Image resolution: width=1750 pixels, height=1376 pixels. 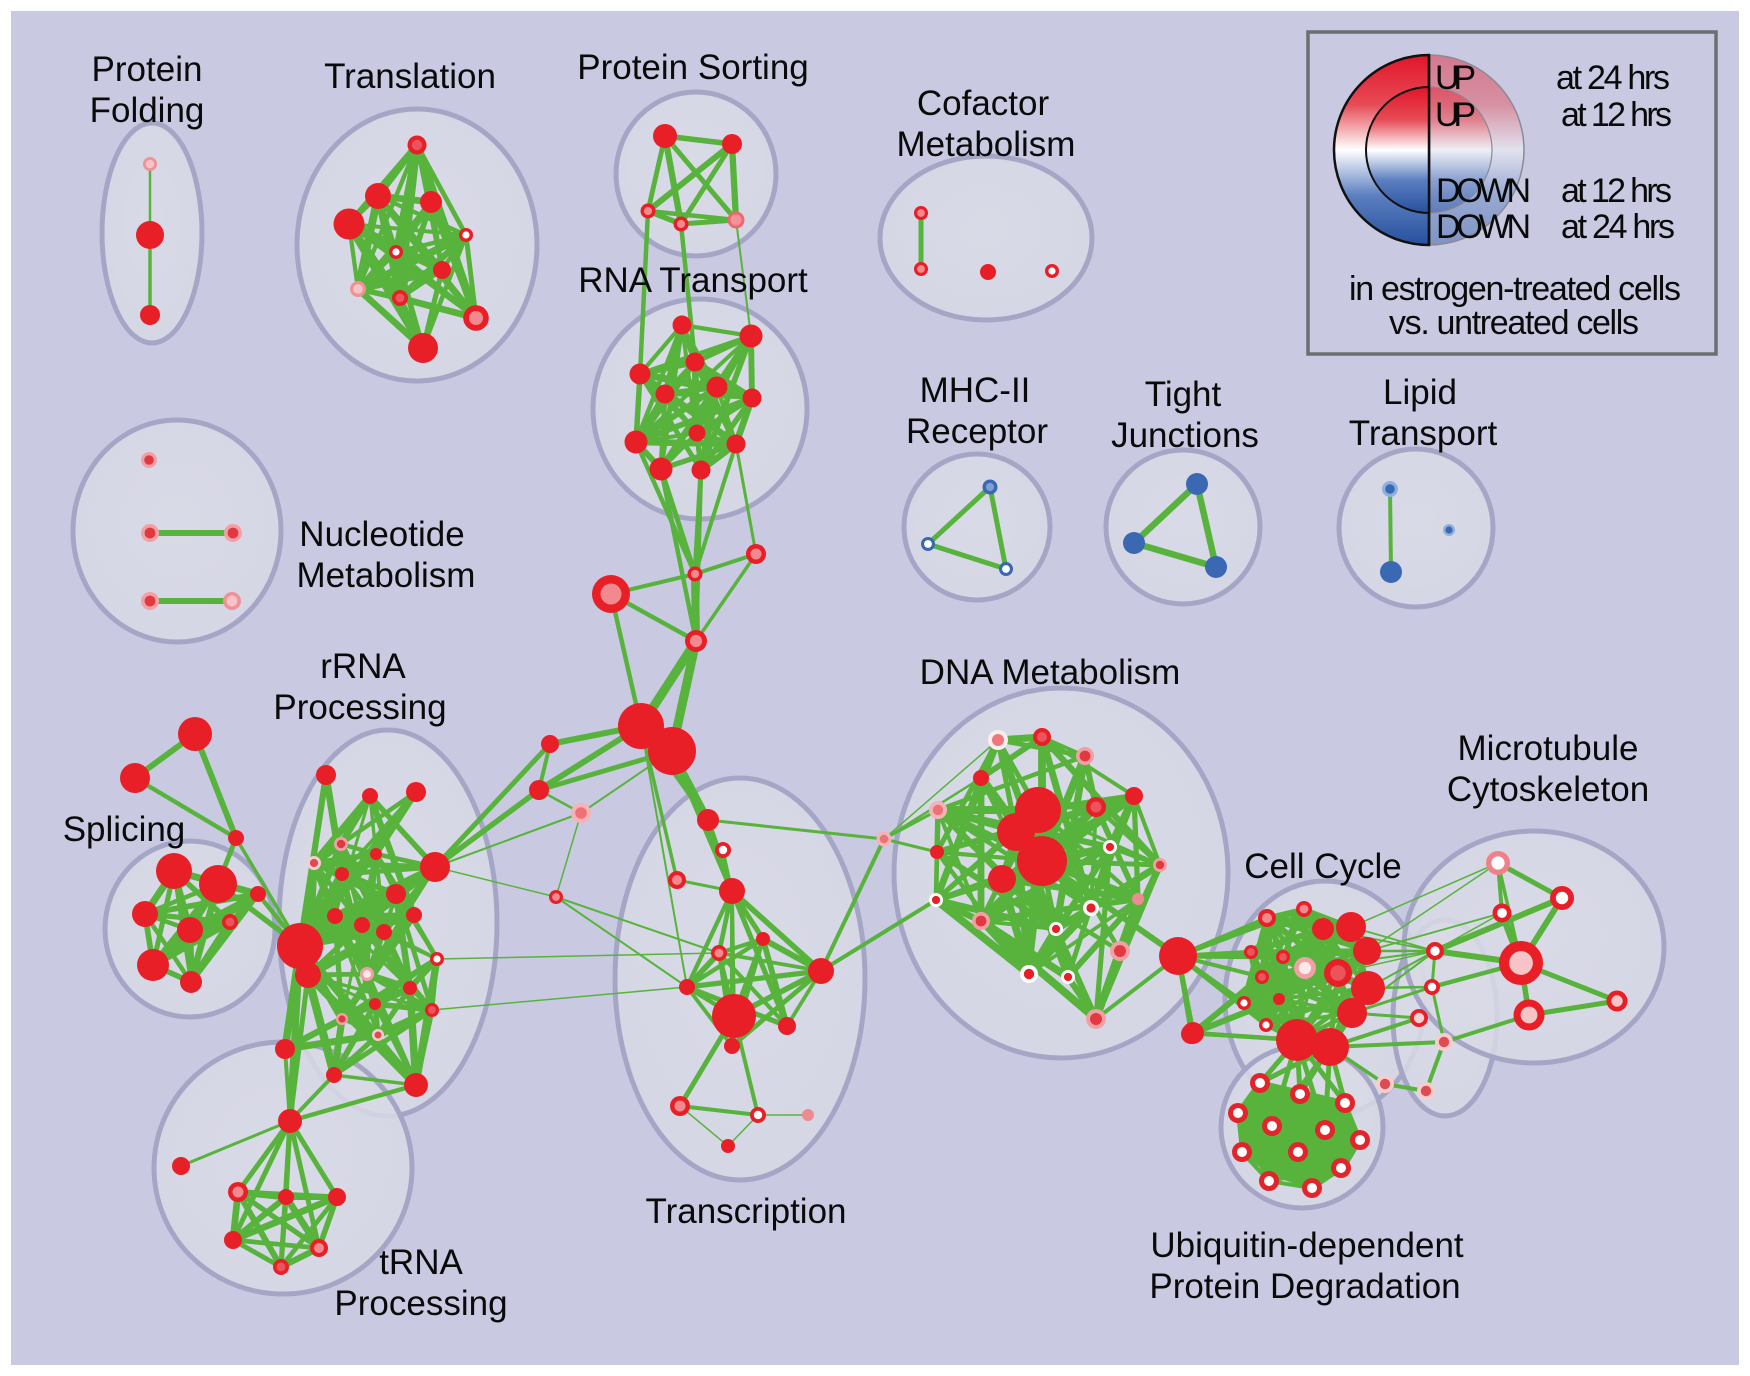 What do you see at coordinates (1323, 866) in the screenshot?
I see `svg-text: Cell Cycle` at bounding box center [1323, 866].